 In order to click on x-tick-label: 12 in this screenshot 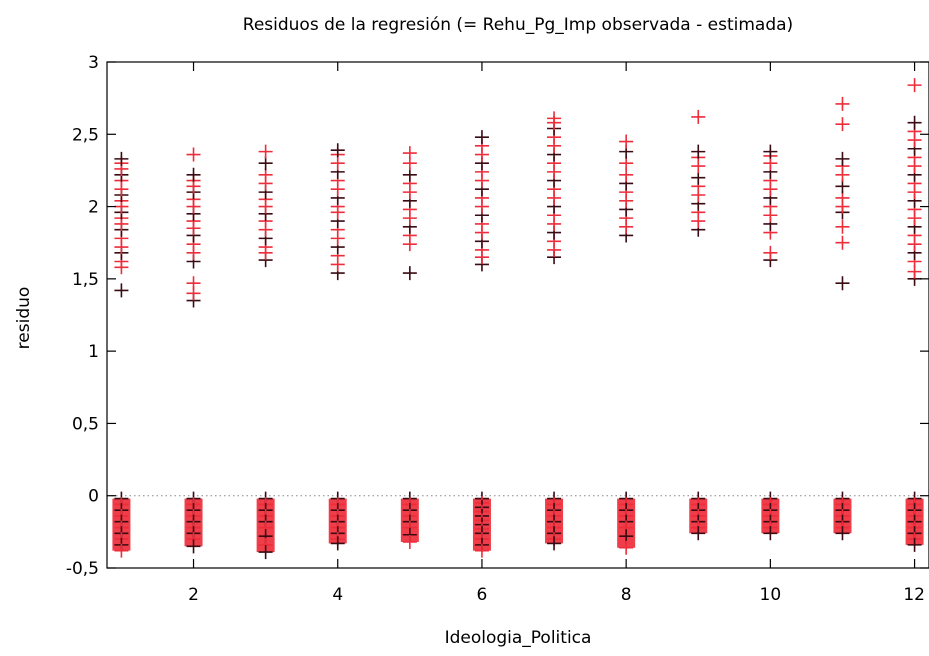, I will do `click(914, 595)`.